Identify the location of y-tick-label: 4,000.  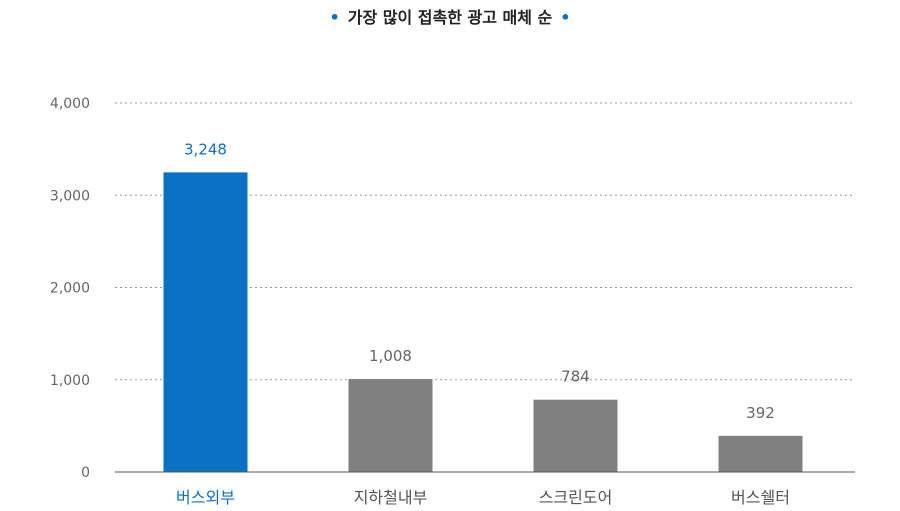
(70, 104).